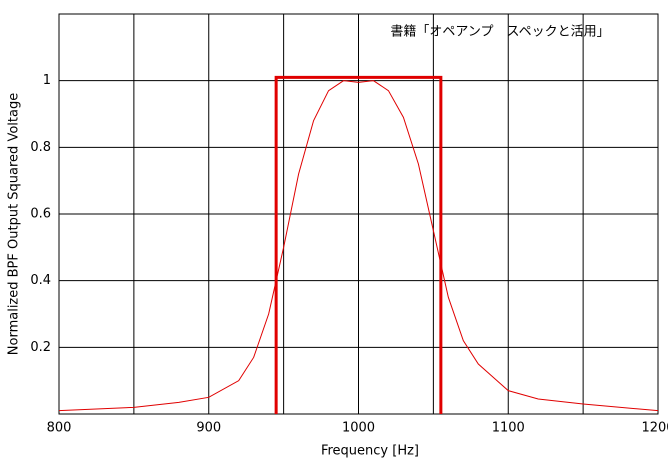 The width and height of the screenshot is (668, 464). Describe the element at coordinates (358, 428) in the screenshot. I see `x-tick-label: 1000` at that location.